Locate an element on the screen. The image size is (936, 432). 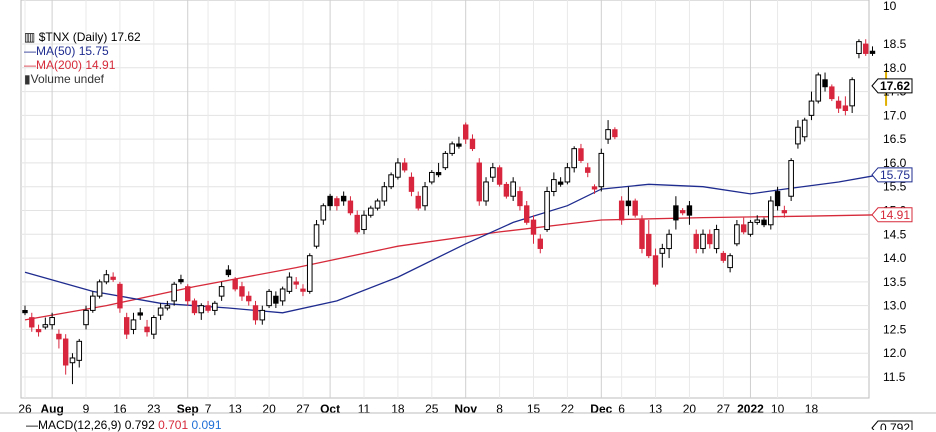
value-badge: 17.62 is located at coordinates (892, 86).